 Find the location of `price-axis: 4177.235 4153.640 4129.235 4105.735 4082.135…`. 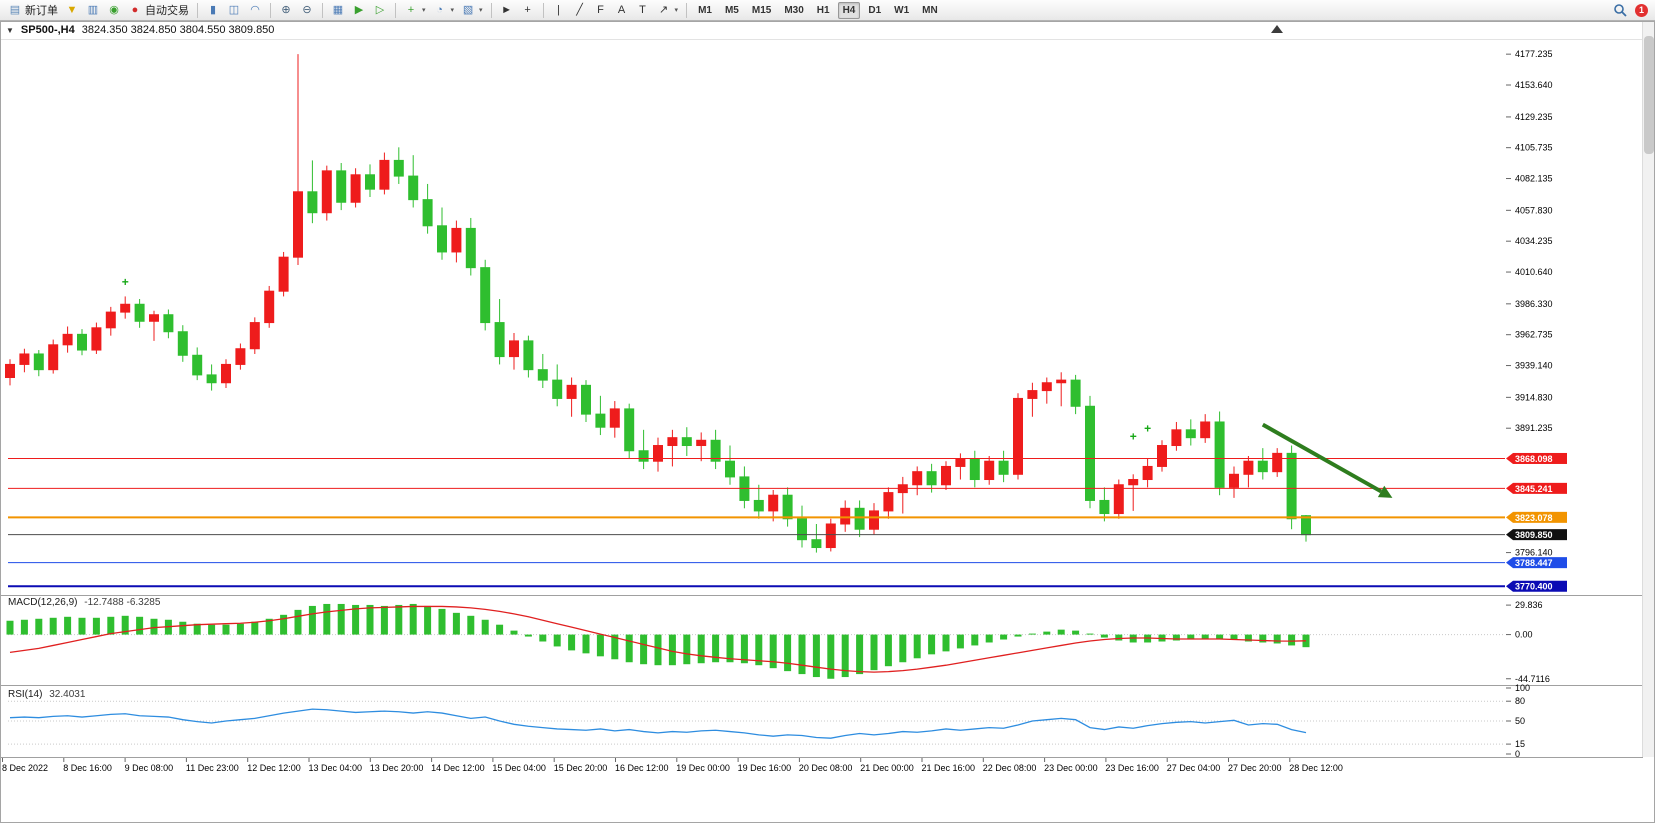

price-axis: 4177.235 4153.640 4129.235 4105.735 4082.135… is located at coordinates (1529, 303).